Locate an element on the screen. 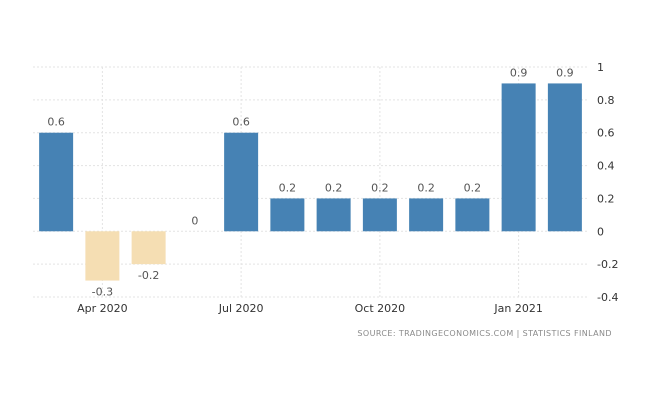 The width and height of the screenshot is (650, 400). bar-aug-2020 is located at coordinates (287, 215).